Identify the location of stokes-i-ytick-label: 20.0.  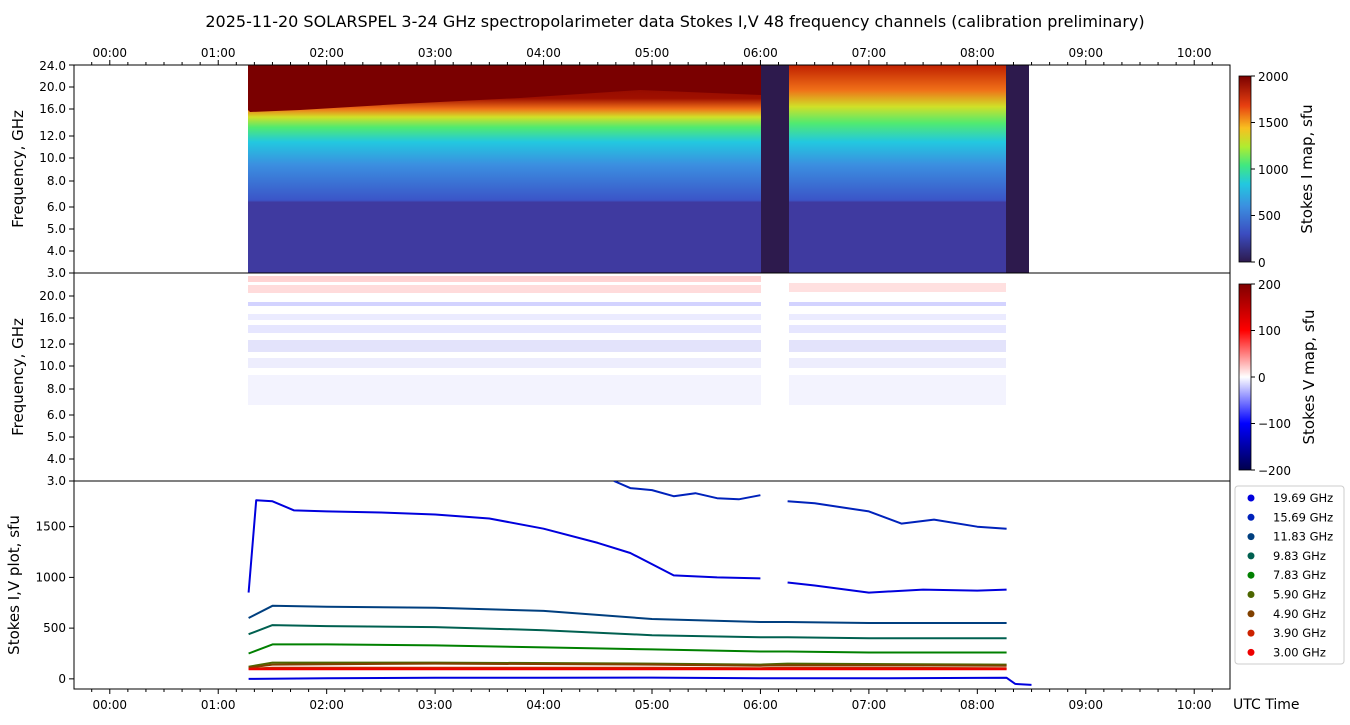
(52, 87).